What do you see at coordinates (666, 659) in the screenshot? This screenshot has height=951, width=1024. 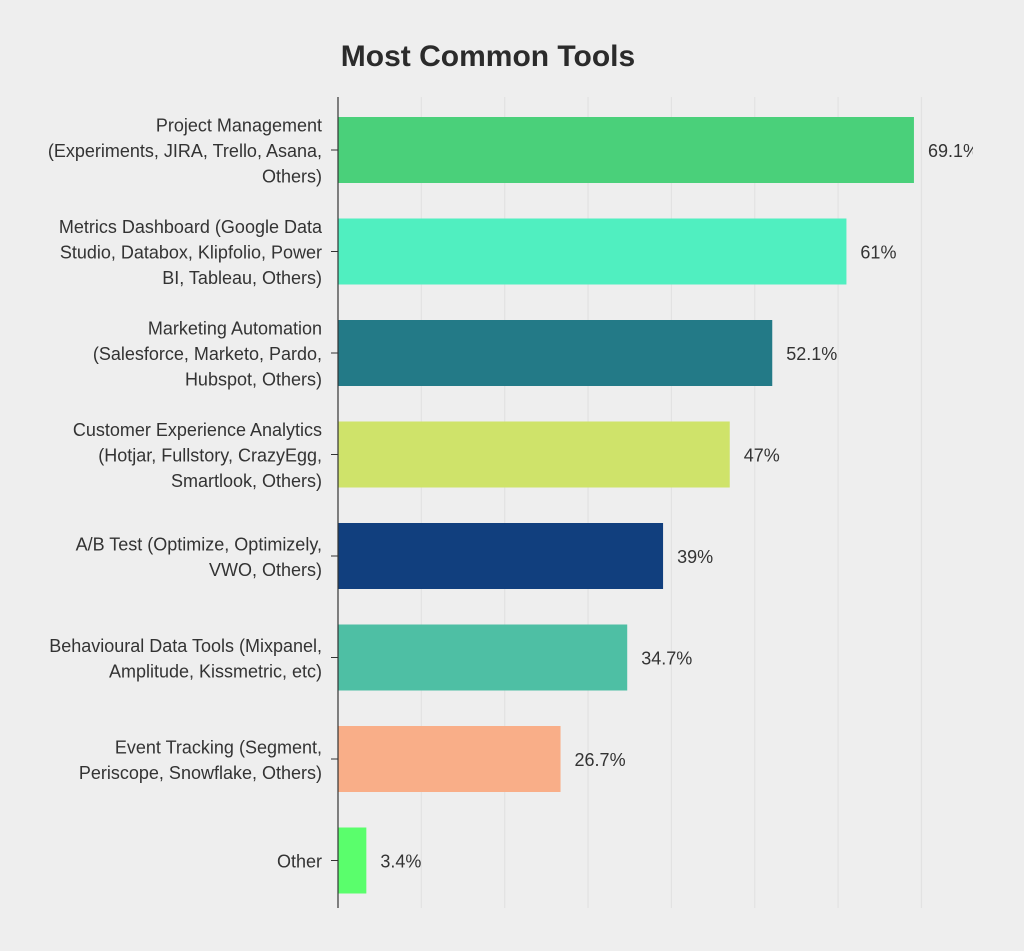 I see `data-label: 34.7%` at bounding box center [666, 659].